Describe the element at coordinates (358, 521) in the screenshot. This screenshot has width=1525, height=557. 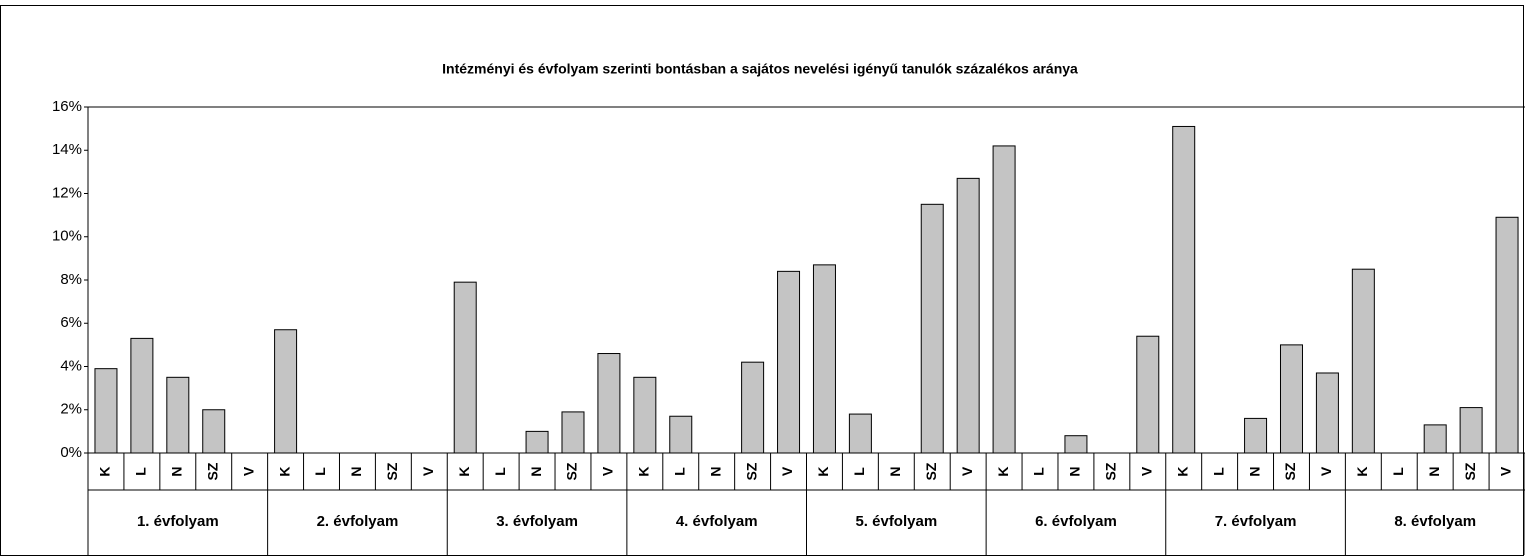
I see `group-label: 2. évfolyam` at that location.